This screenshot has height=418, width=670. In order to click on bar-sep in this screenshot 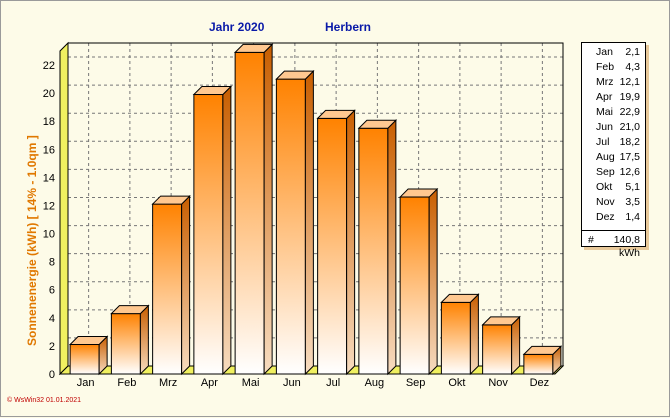, I will do `click(418, 281)`.